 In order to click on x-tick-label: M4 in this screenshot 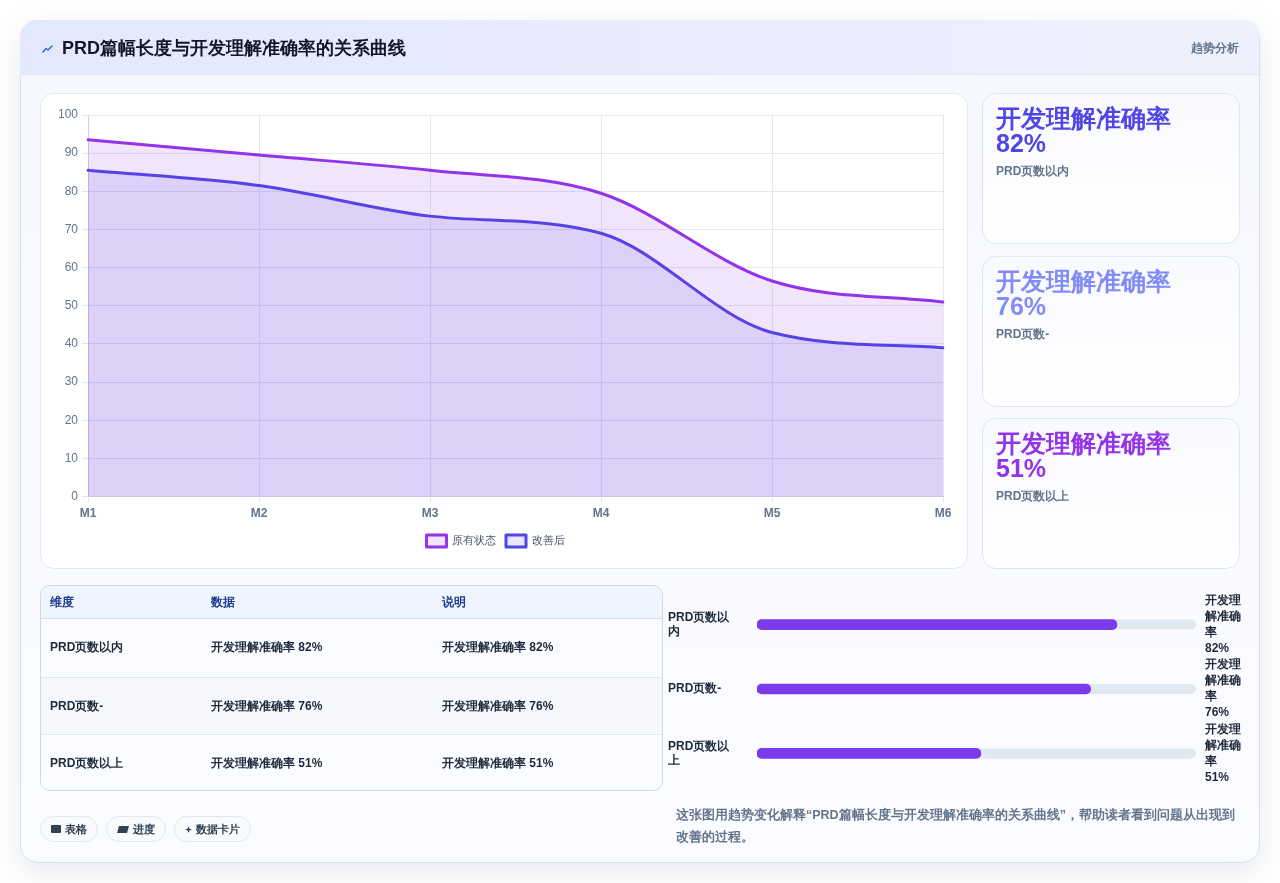, I will do `click(601, 513)`.